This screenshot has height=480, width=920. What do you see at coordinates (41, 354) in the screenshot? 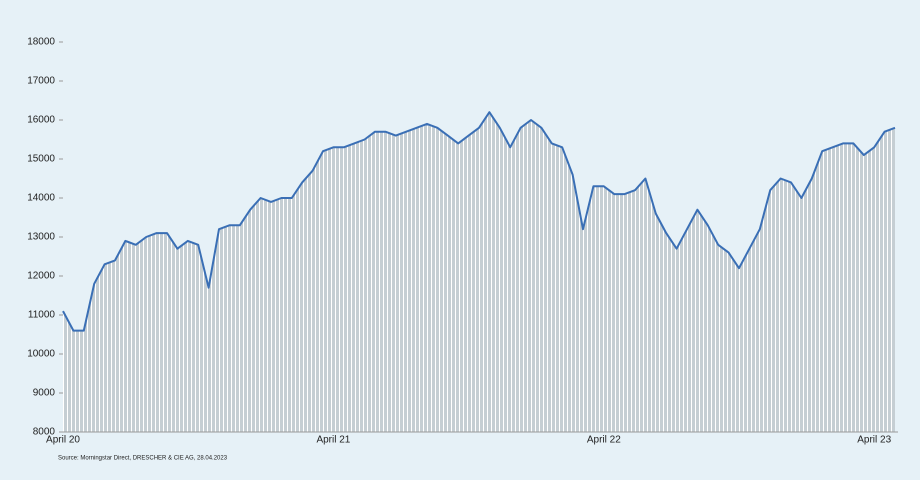
I see `y-tick-label: 10000` at bounding box center [41, 354].